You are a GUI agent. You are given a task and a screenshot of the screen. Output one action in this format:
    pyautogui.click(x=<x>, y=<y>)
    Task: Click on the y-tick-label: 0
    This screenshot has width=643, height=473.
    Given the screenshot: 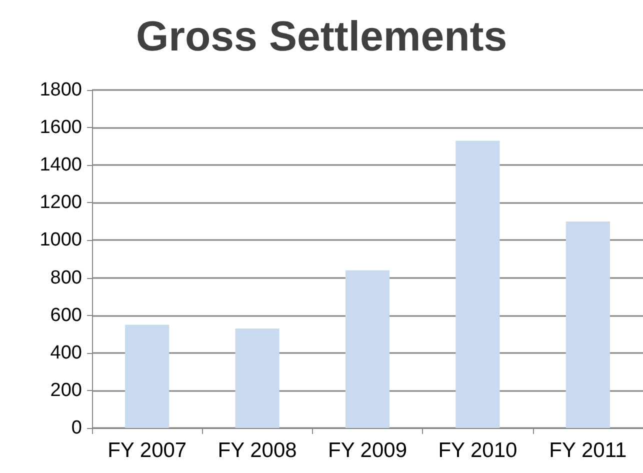 What is the action you would take?
    pyautogui.click(x=76, y=428)
    